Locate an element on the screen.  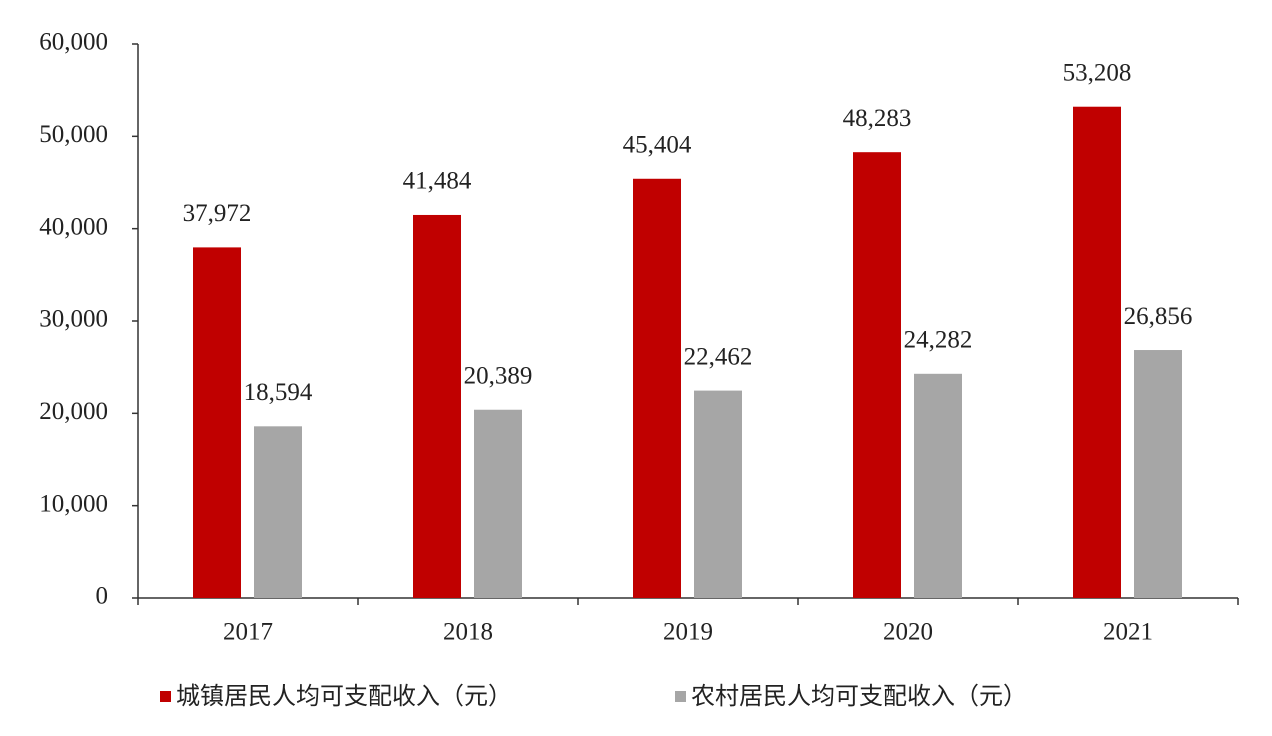
x-tick-label: 2020 is located at coordinates (908, 632).